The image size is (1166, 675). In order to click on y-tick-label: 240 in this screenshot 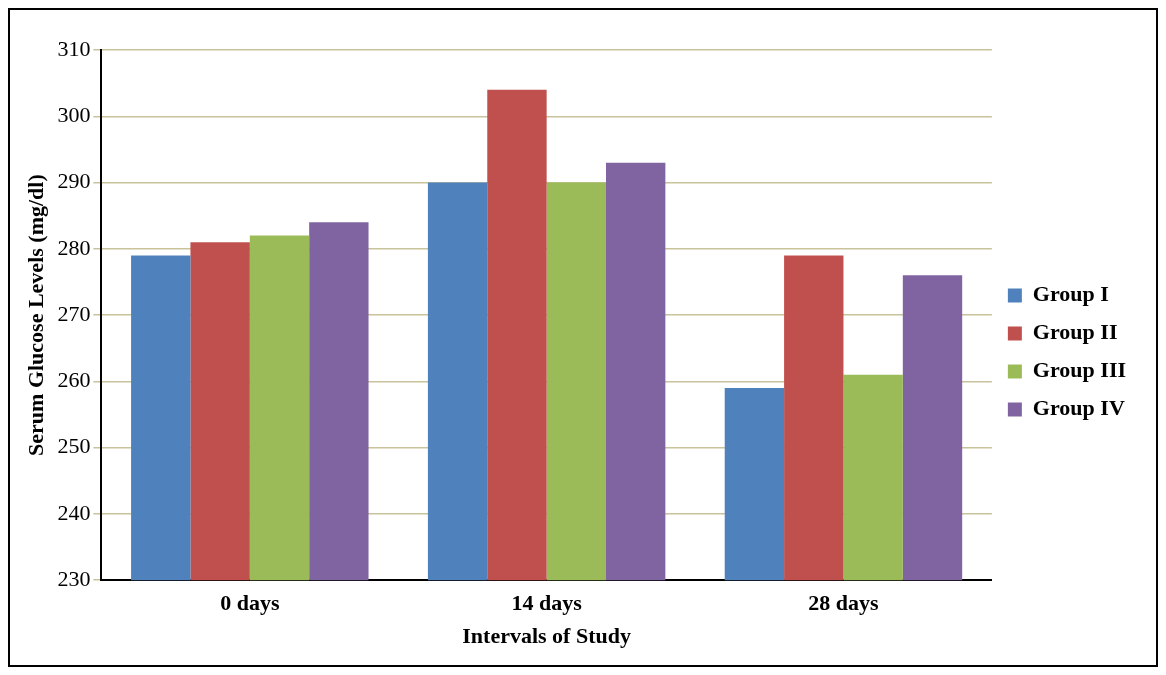, I will do `click(74, 512)`.